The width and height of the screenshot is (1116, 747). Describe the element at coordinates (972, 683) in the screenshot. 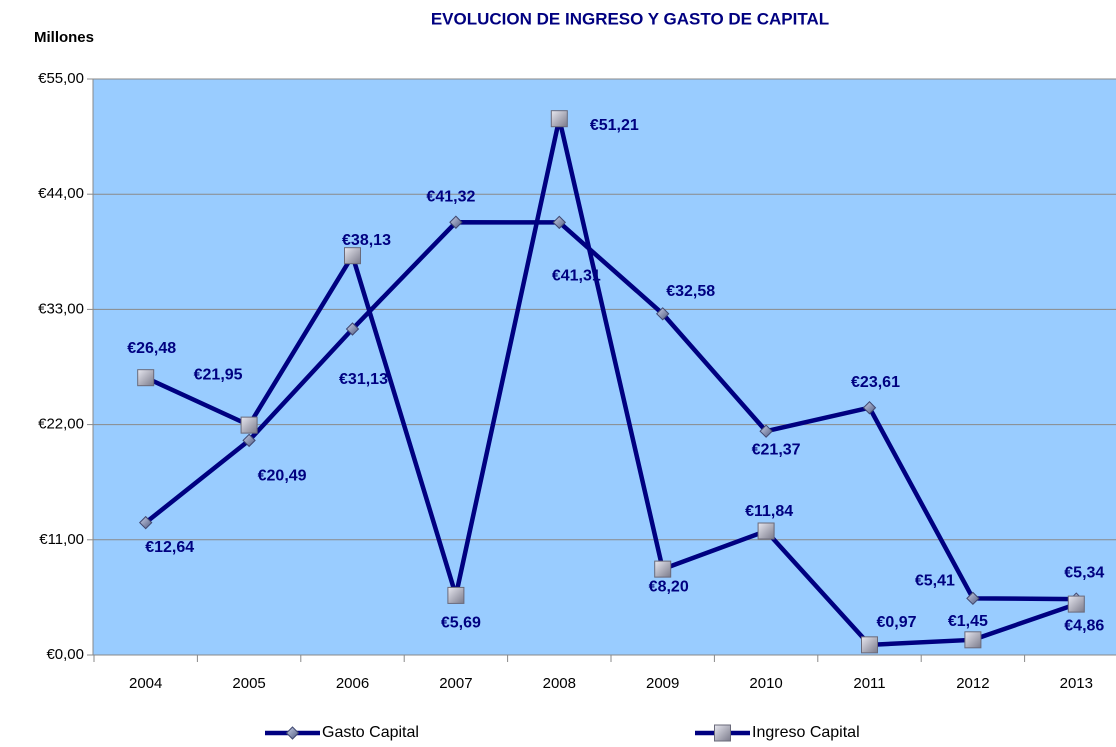

I see `x-tick-label: 2012` at that location.